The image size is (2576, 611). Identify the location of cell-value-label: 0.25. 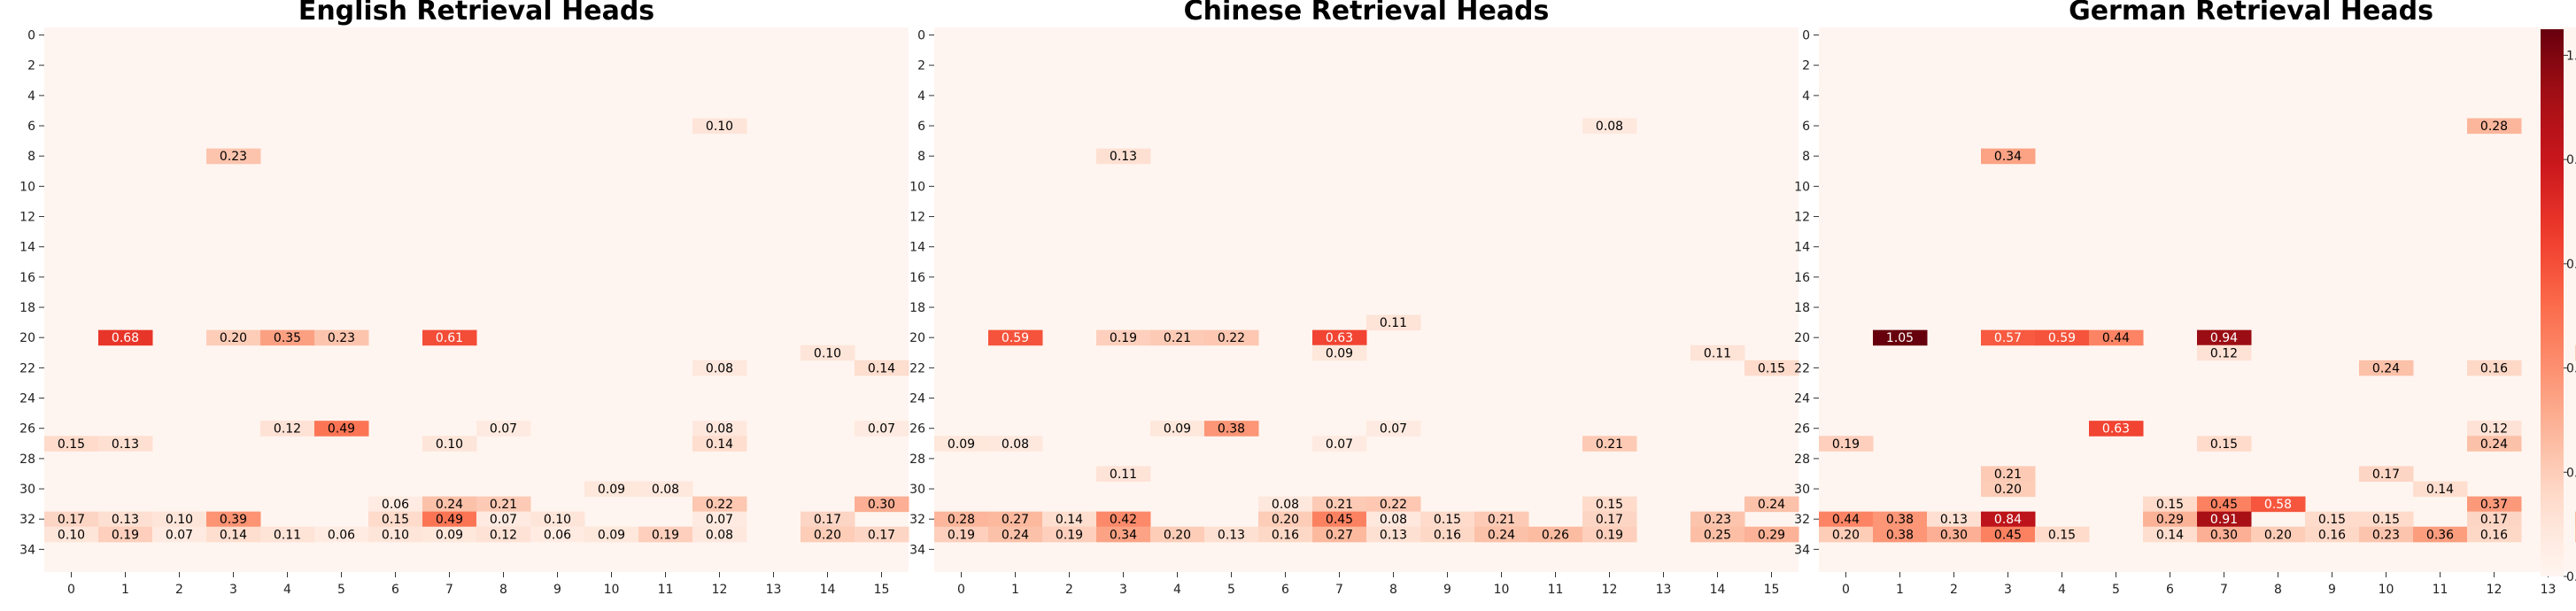
(1717, 535).